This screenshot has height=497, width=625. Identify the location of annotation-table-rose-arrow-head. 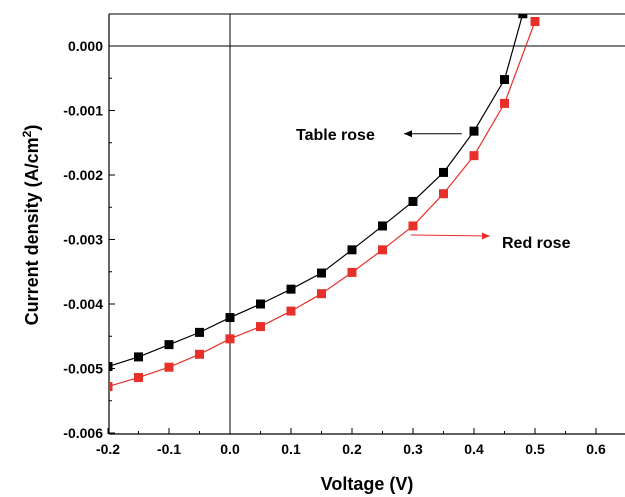
(408, 134).